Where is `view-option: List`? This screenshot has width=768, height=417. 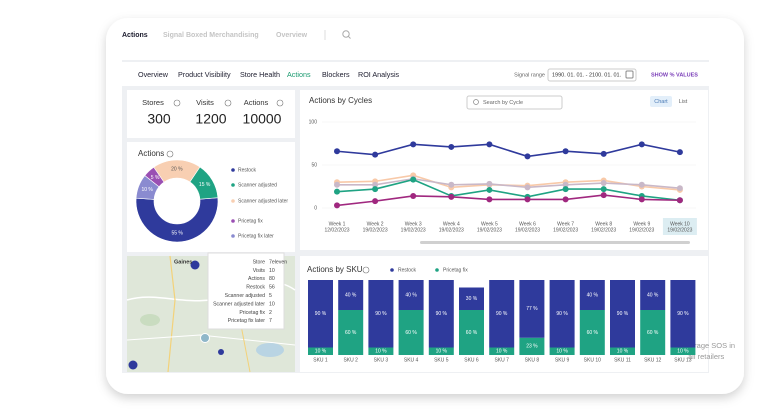 view-option: List is located at coordinates (683, 102).